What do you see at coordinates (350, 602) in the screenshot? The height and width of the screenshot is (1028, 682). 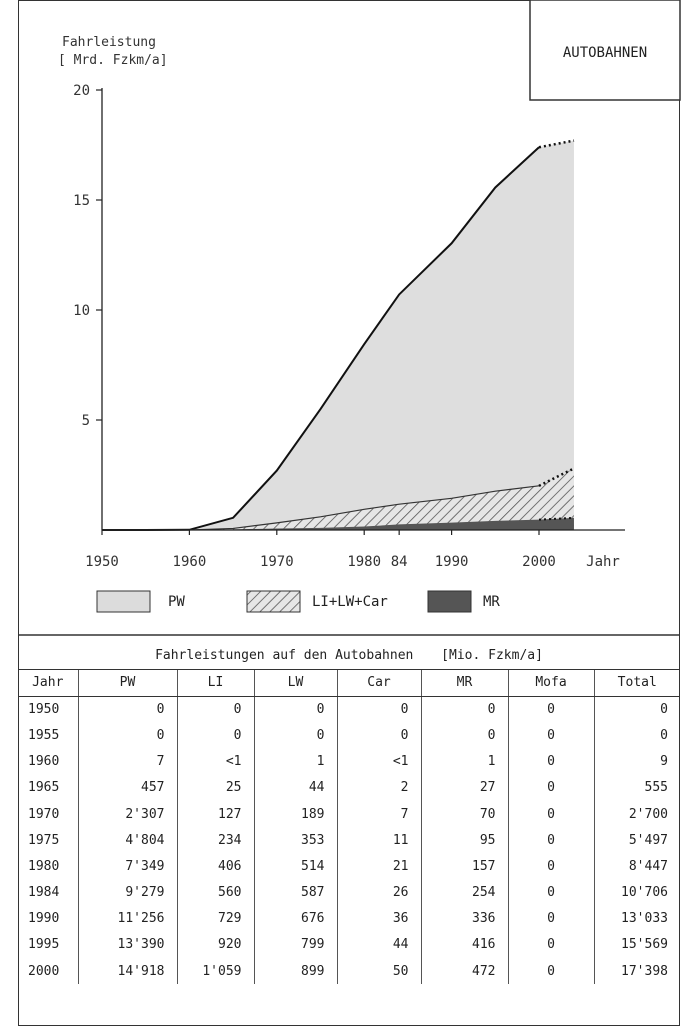 I see `legend-label-li-lw-car: LI+LW+Car` at bounding box center [350, 602].